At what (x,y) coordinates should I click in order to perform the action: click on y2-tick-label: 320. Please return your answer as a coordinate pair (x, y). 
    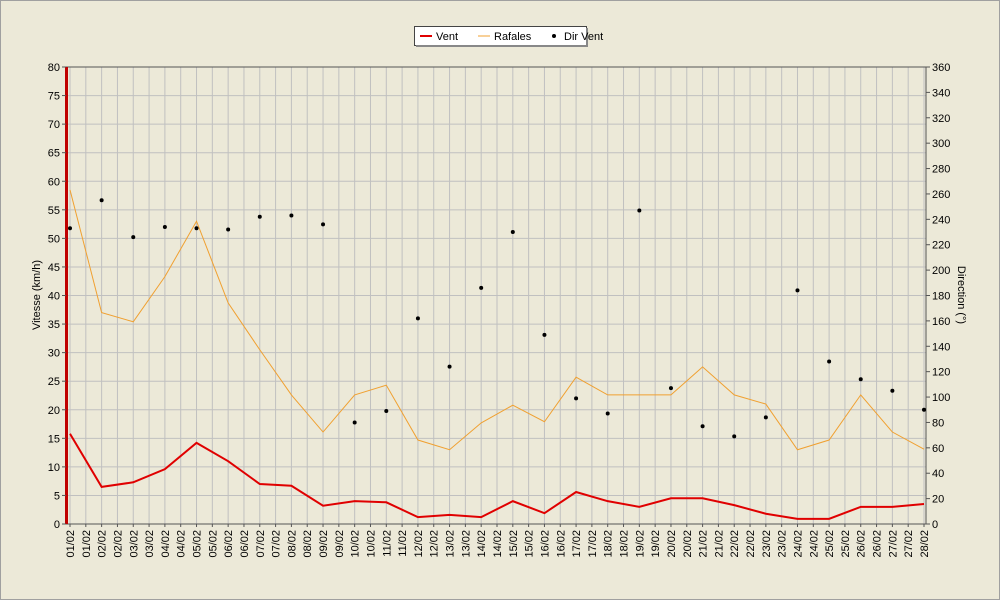
    Looking at the image, I should click on (941, 119).